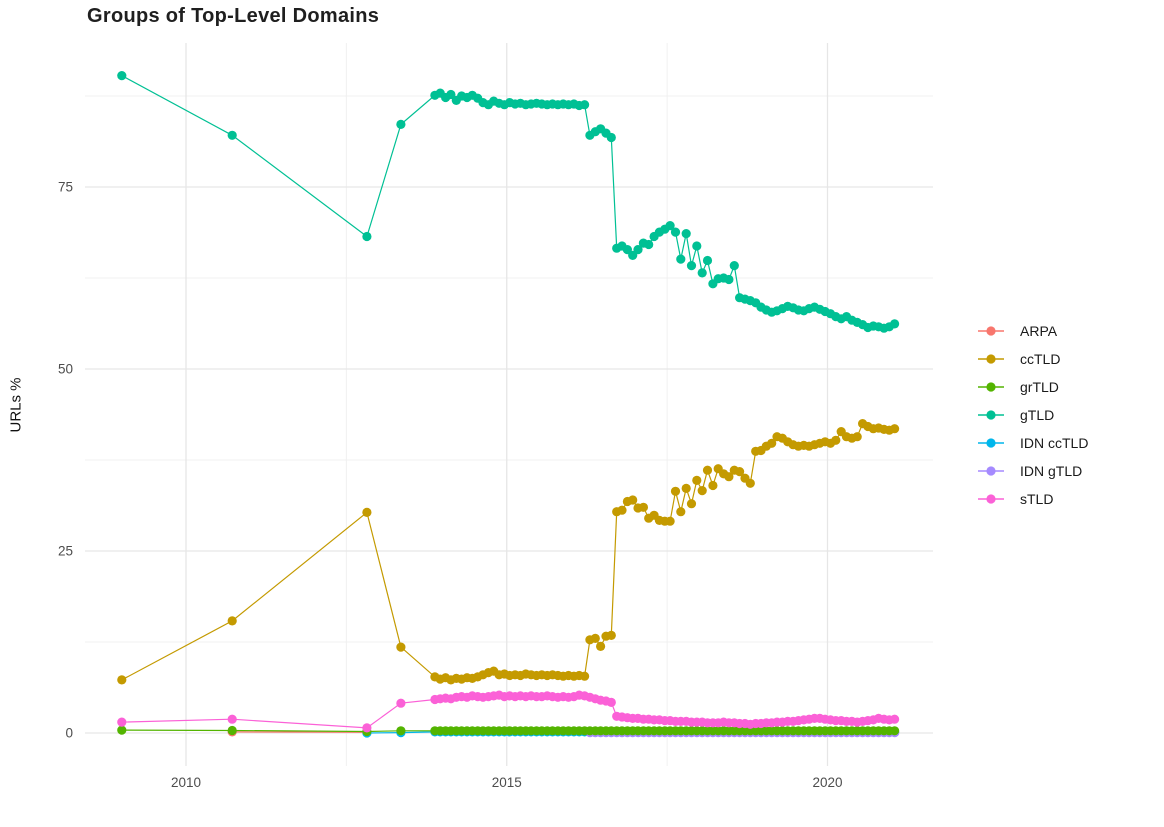  I want to click on legend-key-icon-arpa, so click(991, 331).